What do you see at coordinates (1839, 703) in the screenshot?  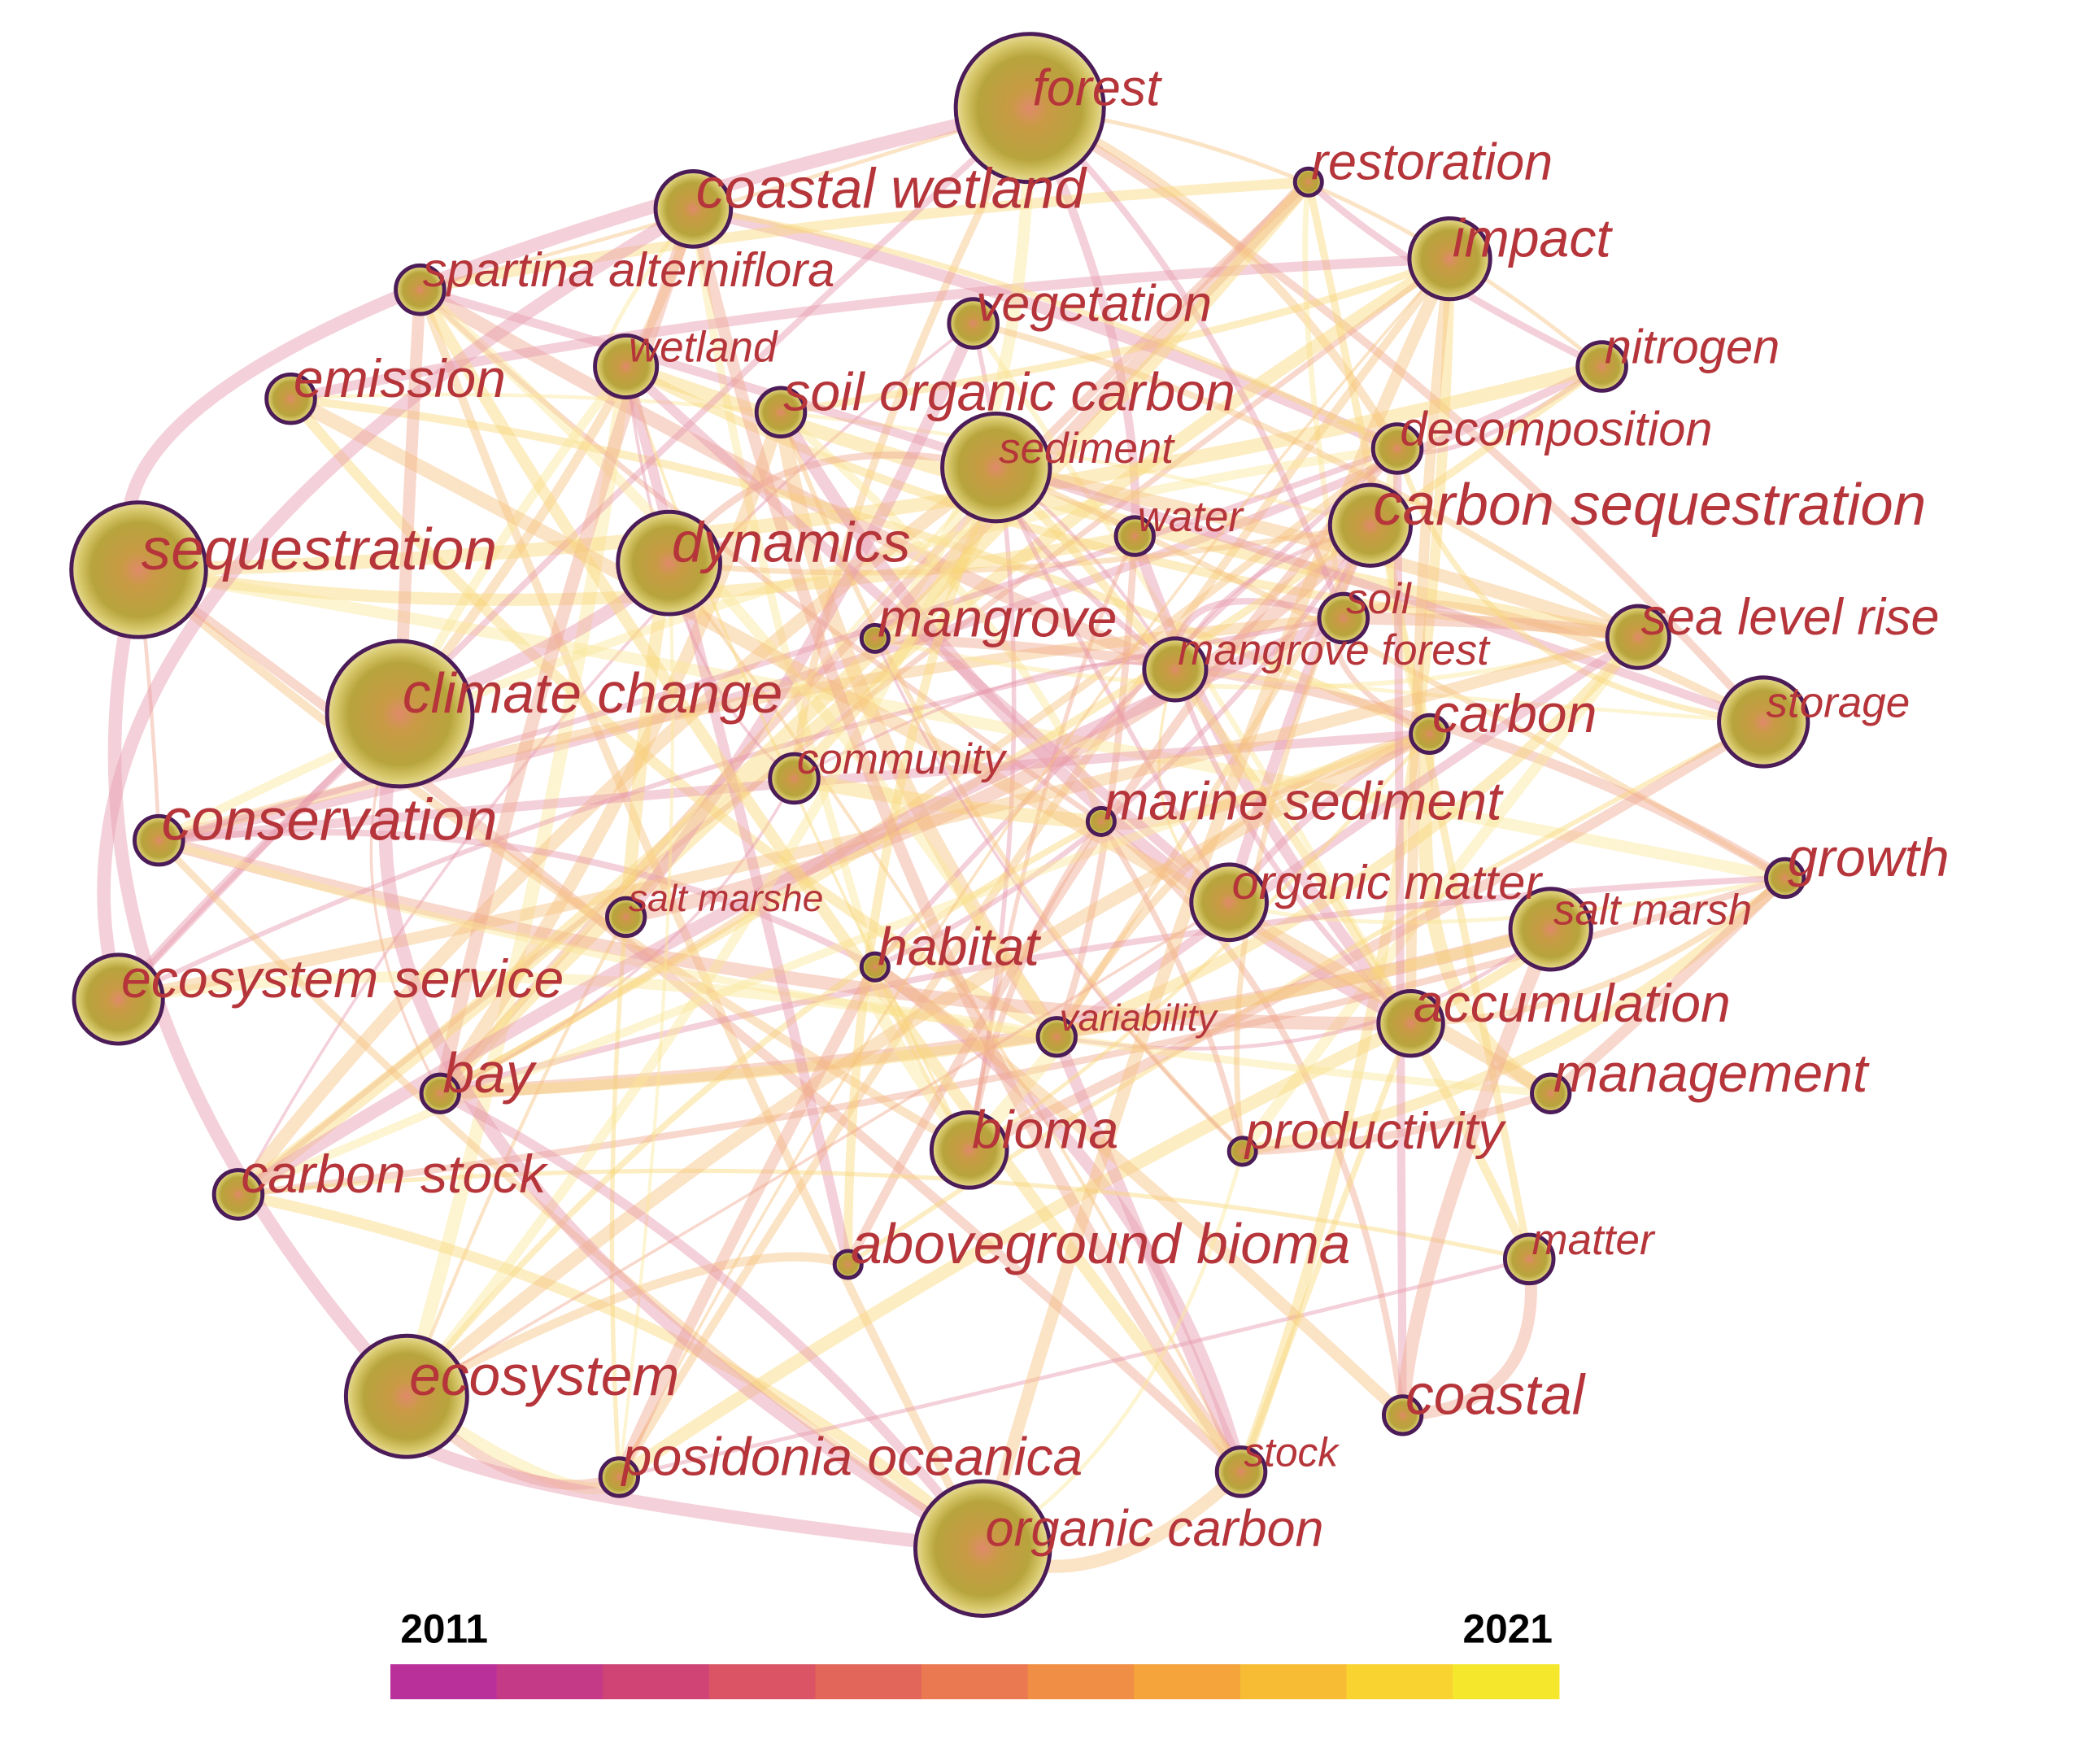 I see `node-label: storage` at bounding box center [1839, 703].